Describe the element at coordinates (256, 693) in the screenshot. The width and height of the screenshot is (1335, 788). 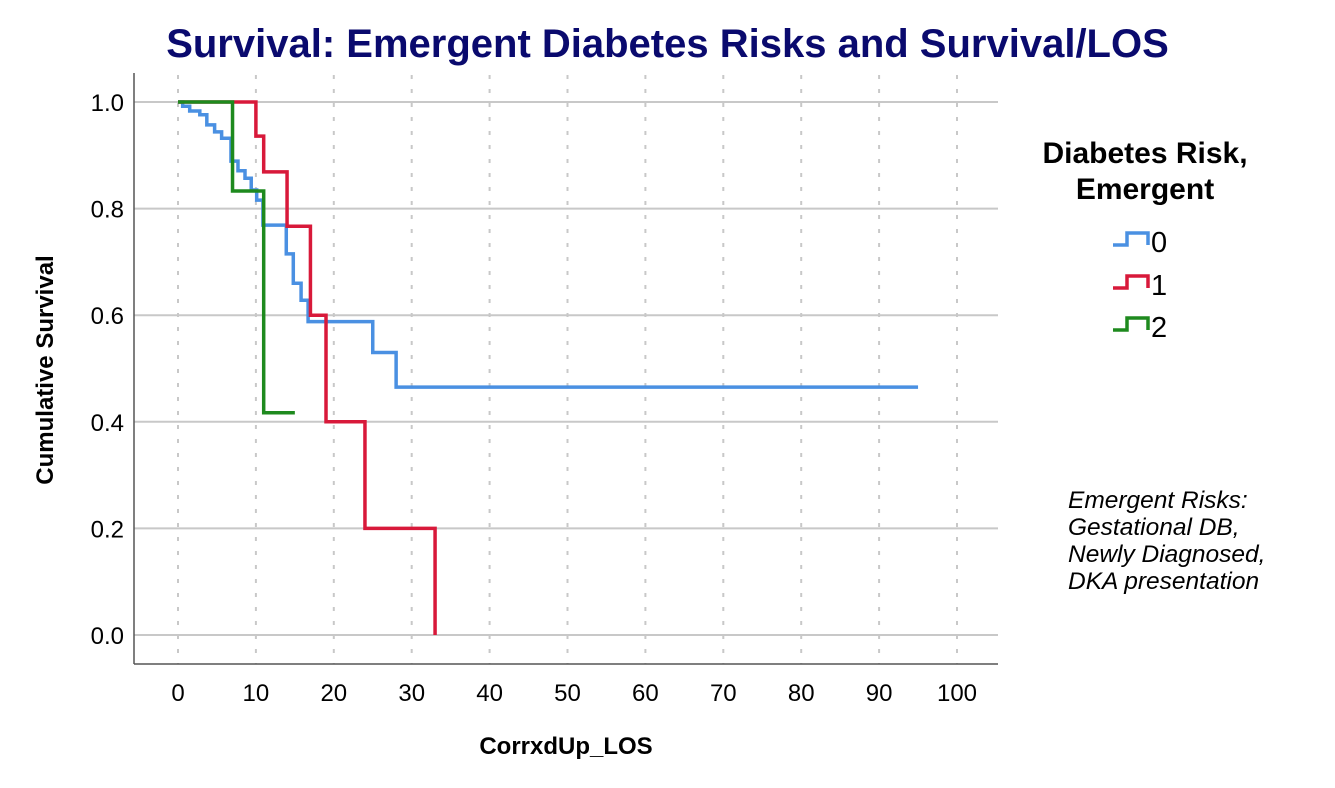
I see `x-tick-label: 10` at that location.